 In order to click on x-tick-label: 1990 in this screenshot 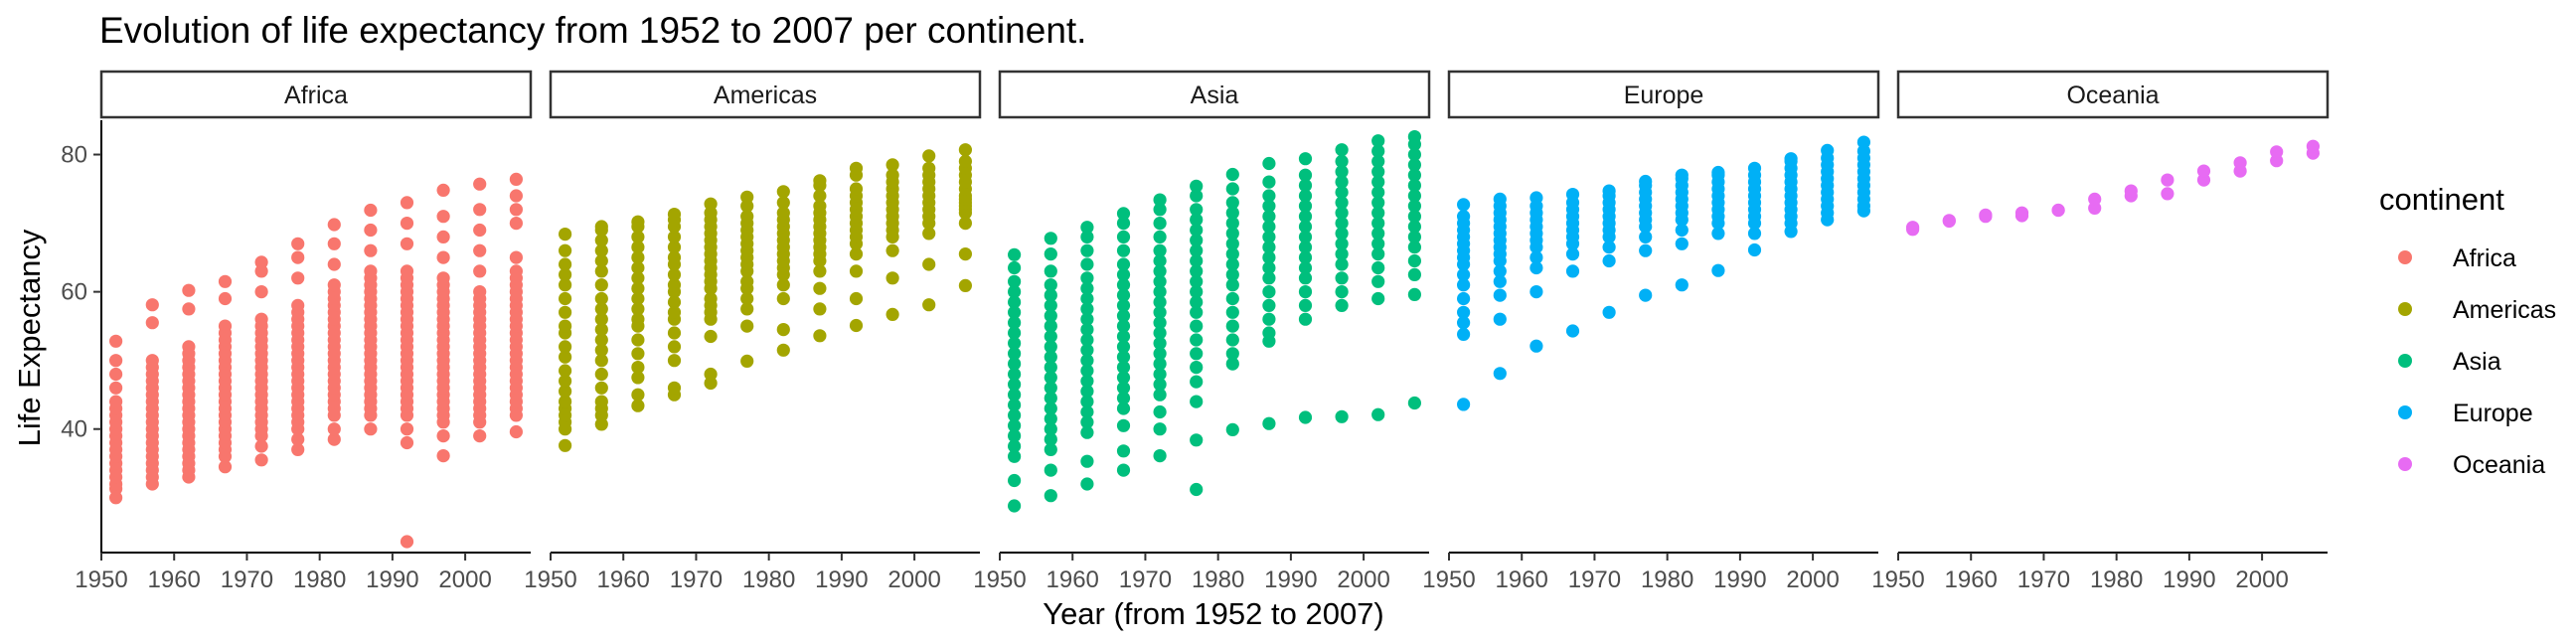, I will do `click(841, 579)`.